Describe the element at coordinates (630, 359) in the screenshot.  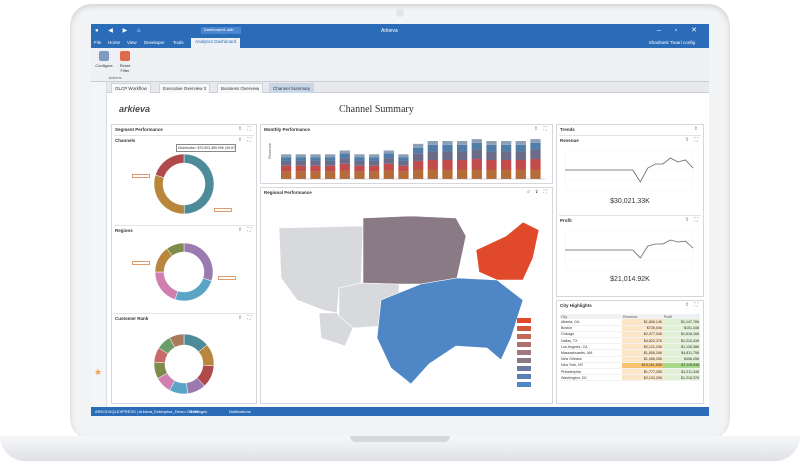
I see `table-row: New Orleans $1,066,256 $456,256` at that location.